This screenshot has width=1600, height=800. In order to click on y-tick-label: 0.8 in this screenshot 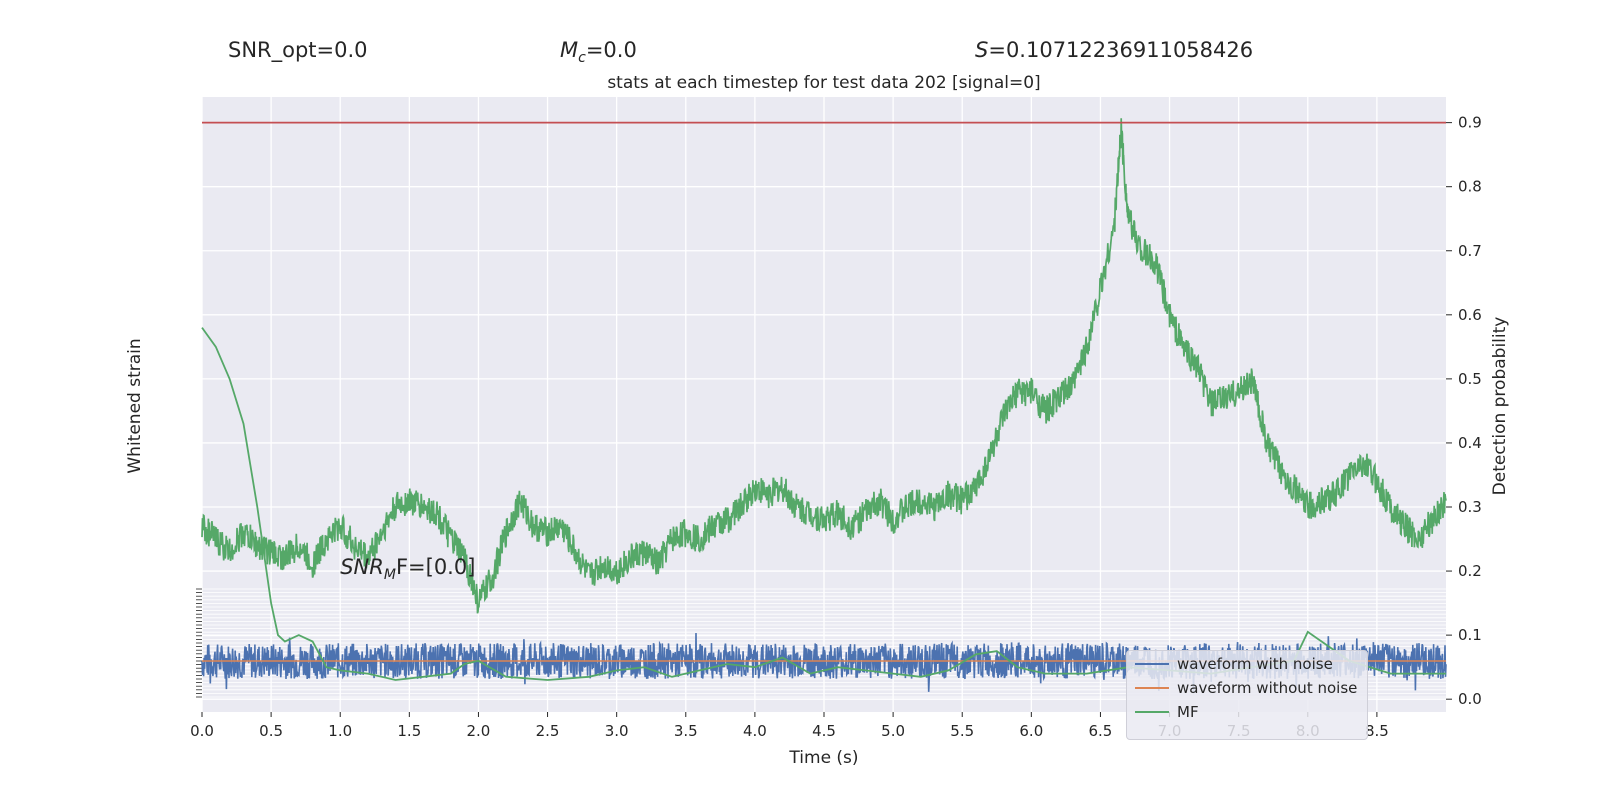, I will do `click(1470, 187)`.